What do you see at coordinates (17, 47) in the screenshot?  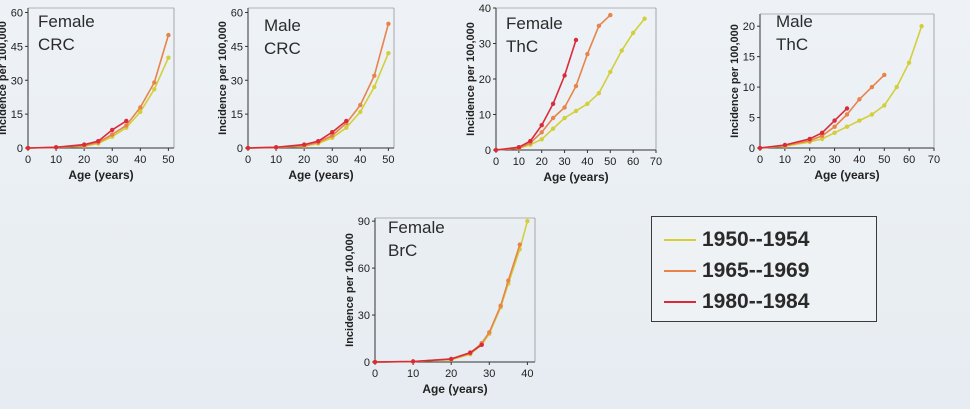 I see `y-tick-label: 45` at bounding box center [17, 47].